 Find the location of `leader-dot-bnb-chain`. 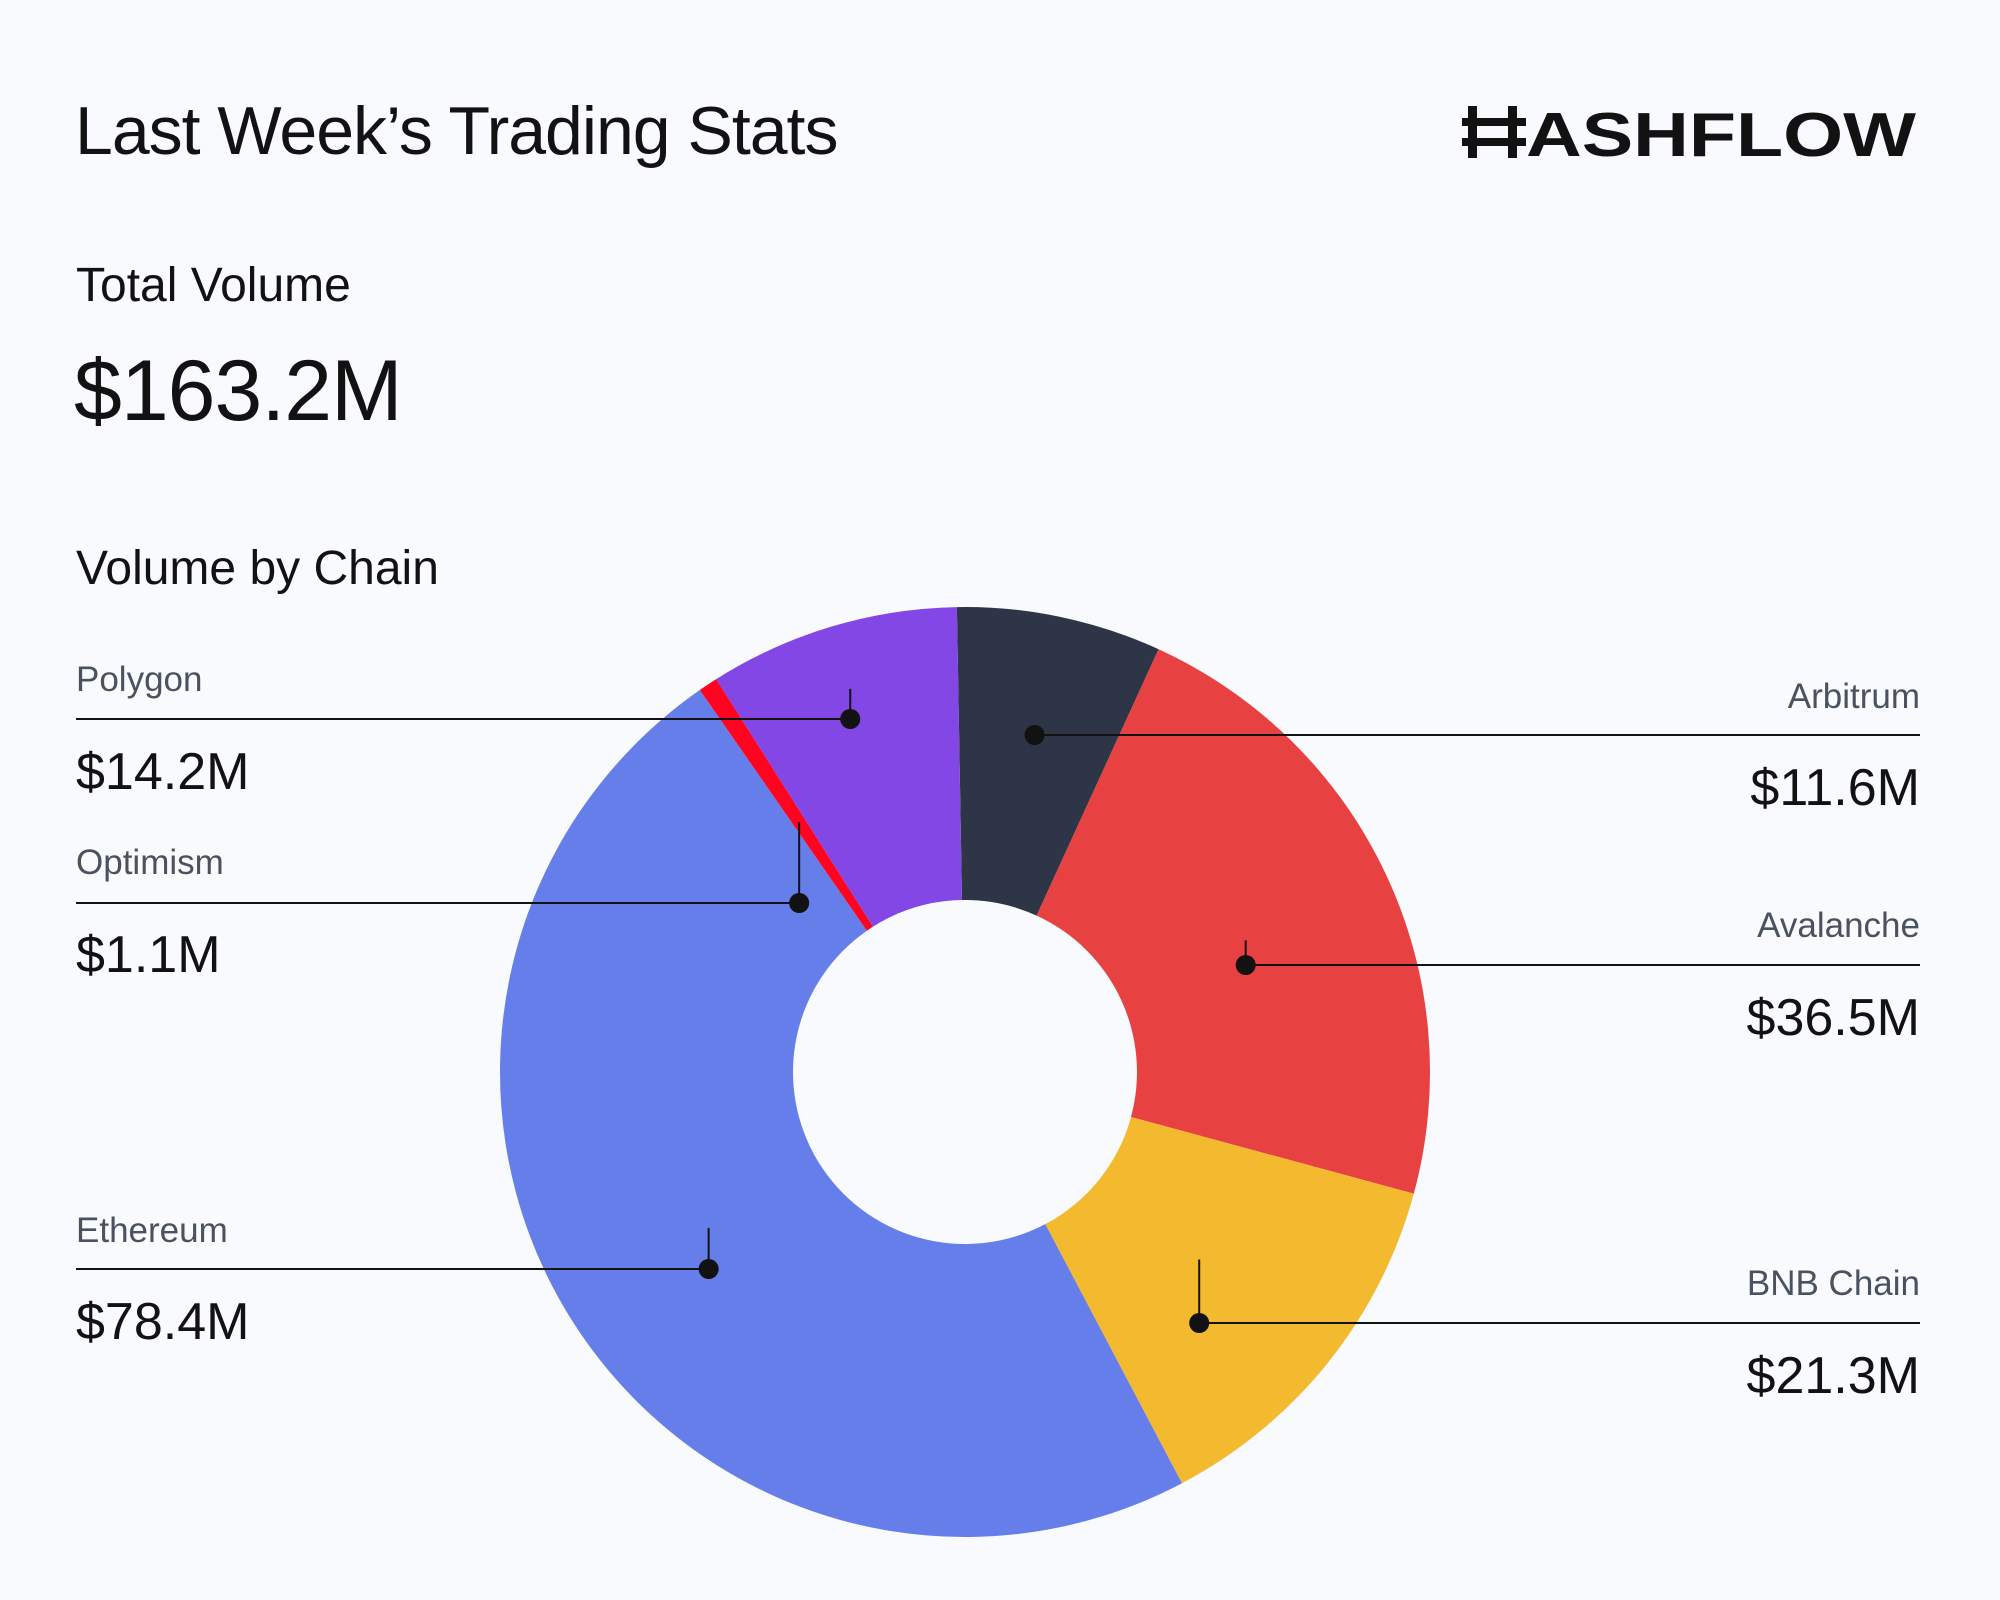

leader-dot-bnb-chain is located at coordinates (1199, 1323).